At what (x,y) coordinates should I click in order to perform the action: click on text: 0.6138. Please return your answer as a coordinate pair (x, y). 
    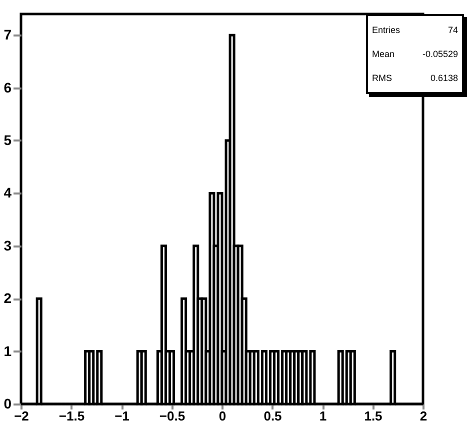
    Looking at the image, I should click on (444, 78).